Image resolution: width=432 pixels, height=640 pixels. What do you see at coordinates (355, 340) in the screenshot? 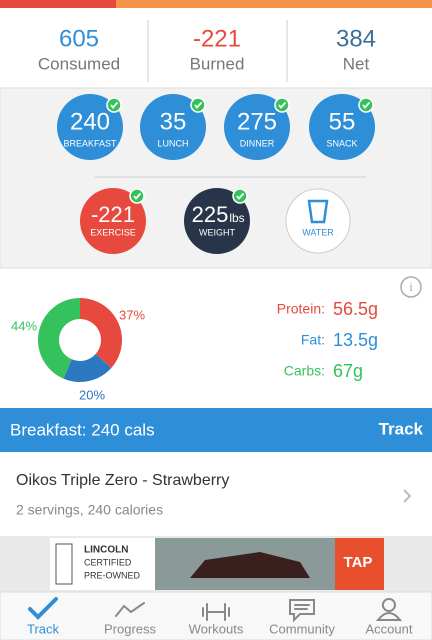
I see `macro-amount: 13.5g` at bounding box center [355, 340].